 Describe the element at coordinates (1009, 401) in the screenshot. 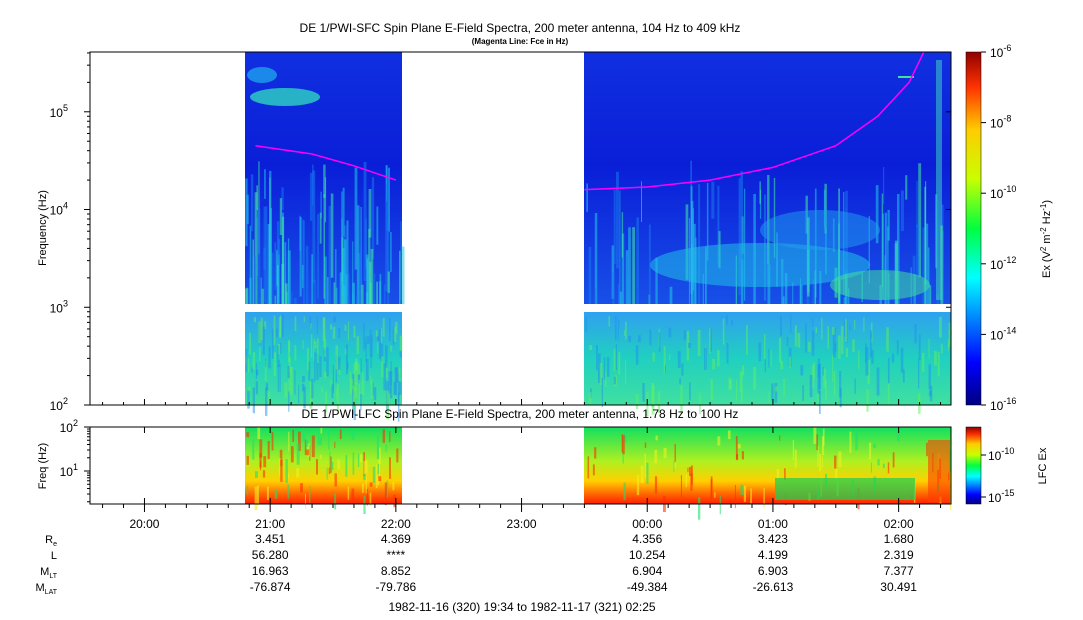

I see `sfc-cbar-exp: -16` at that location.